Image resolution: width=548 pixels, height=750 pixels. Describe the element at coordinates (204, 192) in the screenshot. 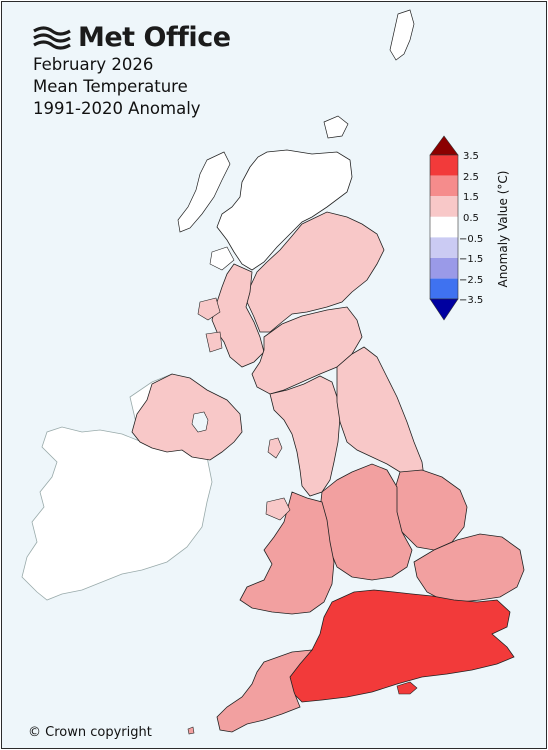

I see `outer-hebrides` at that location.